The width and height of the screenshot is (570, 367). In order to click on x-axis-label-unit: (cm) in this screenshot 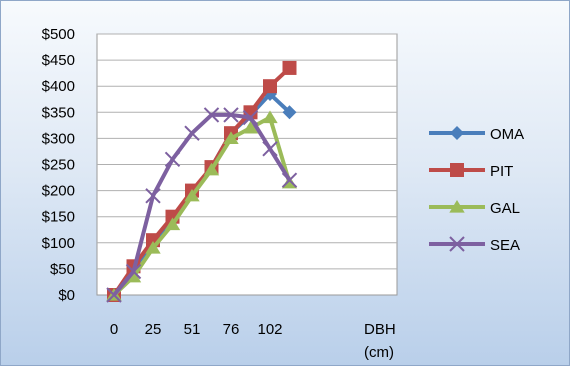, I will do `click(379, 352)`.